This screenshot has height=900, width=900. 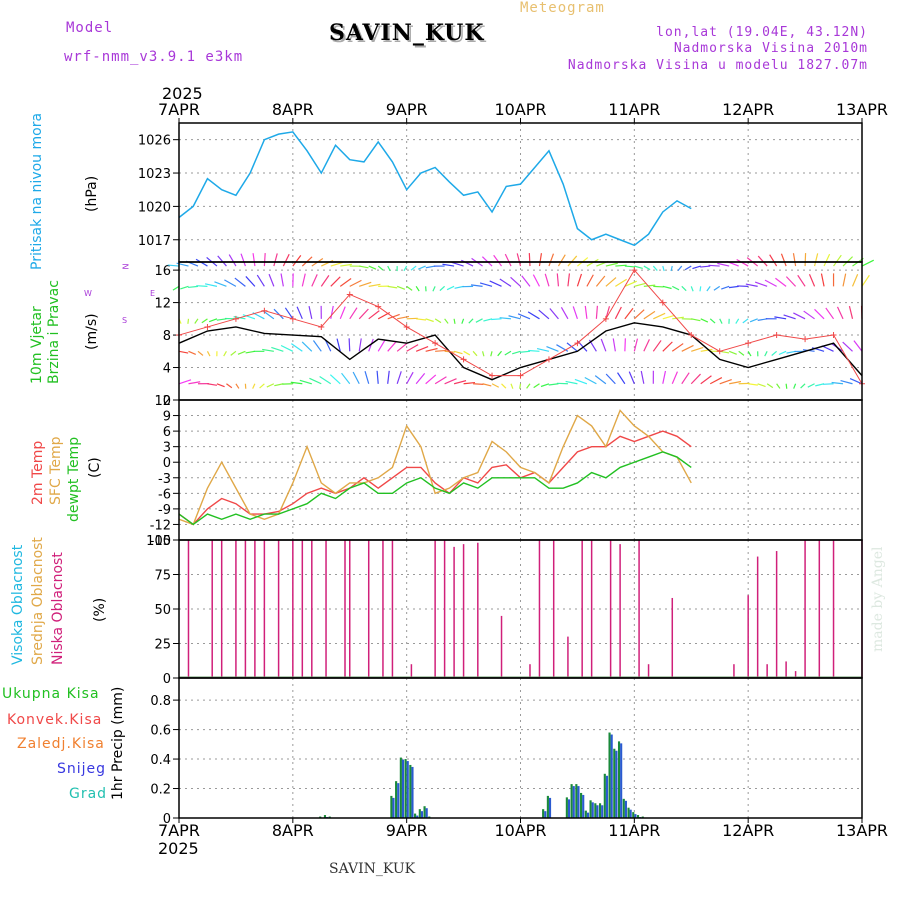 What do you see at coordinates (167, 432) in the screenshot?
I see `y-tick-label: 6` at bounding box center [167, 432].